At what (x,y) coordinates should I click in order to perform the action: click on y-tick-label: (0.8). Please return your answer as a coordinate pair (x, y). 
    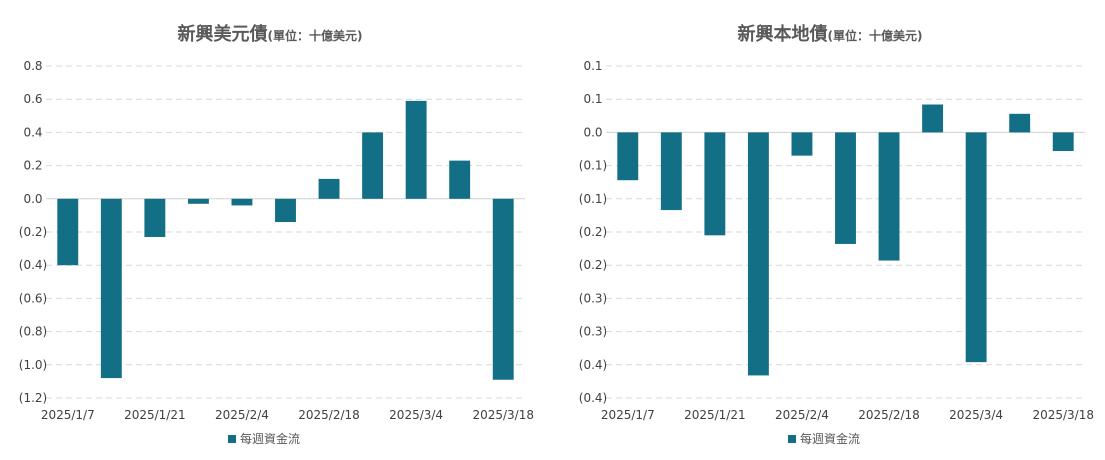
    Looking at the image, I should click on (33, 332).